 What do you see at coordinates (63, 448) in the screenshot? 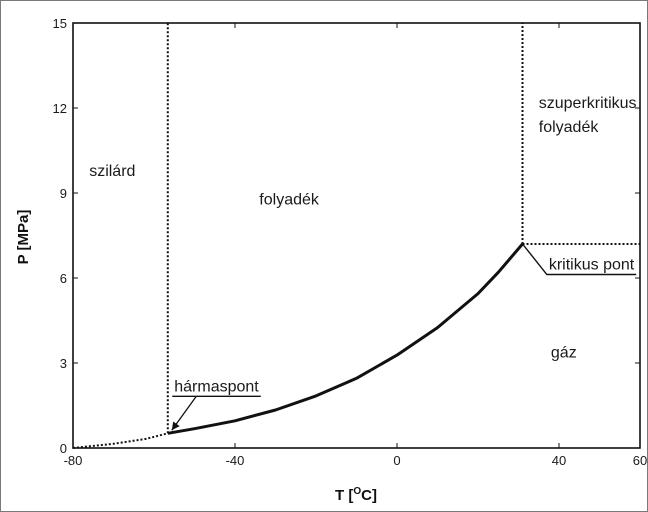
I see `y-tick-label: 0` at bounding box center [63, 448].